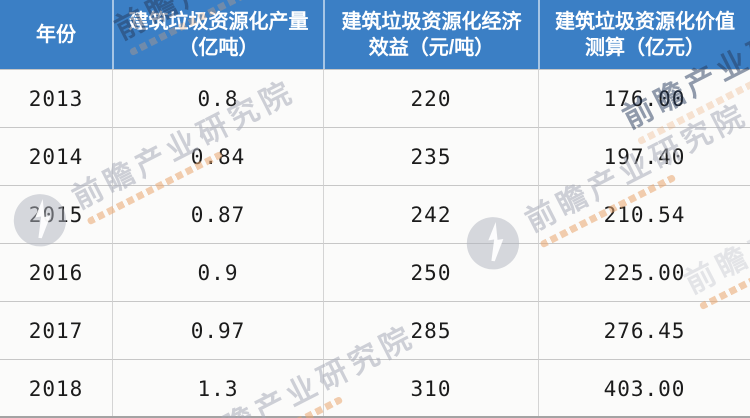  I want to click on cell-benefit: 285, so click(430, 330).